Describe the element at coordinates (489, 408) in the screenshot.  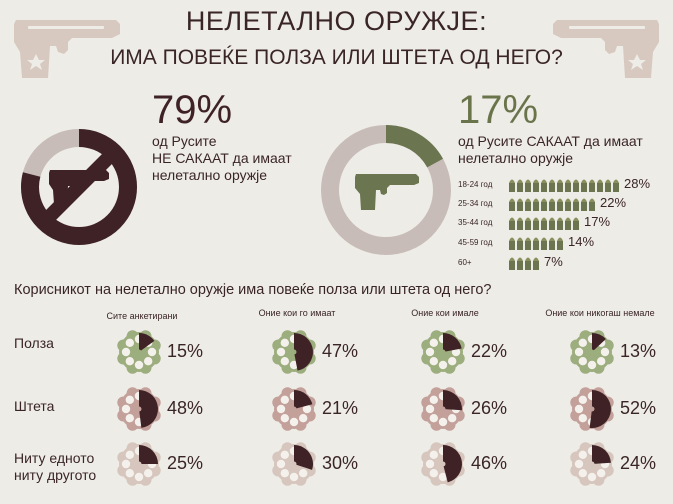
I see `pie-value-label: 26%` at that location.